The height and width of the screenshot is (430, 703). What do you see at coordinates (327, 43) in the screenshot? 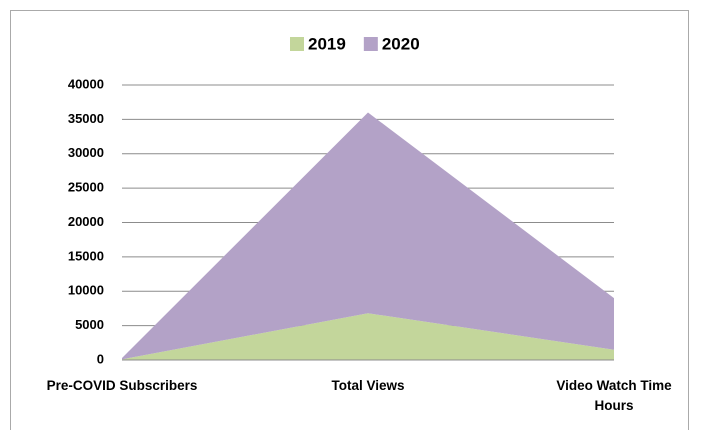
I see `legend-label: 2019` at bounding box center [327, 43].